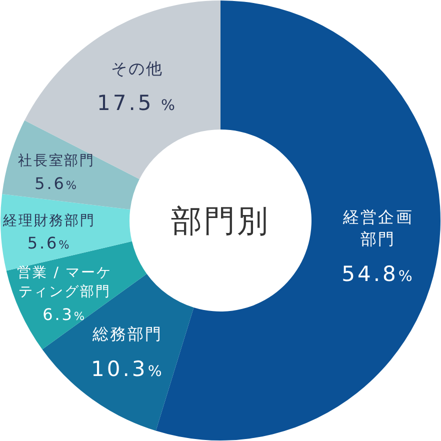 The width and height of the screenshot is (441, 441). Describe the element at coordinates (378, 228) in the screenshot. I see `slice-label: 経営企画部門` at that location.